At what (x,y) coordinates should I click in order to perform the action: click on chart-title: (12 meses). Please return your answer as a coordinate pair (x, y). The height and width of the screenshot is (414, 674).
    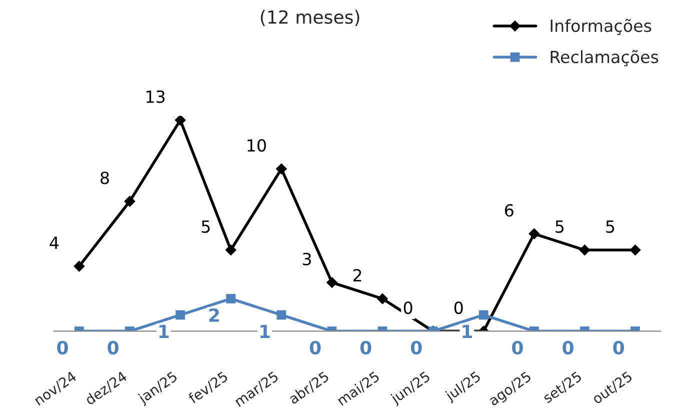
    Looking at the image, I should click on (310, 18).